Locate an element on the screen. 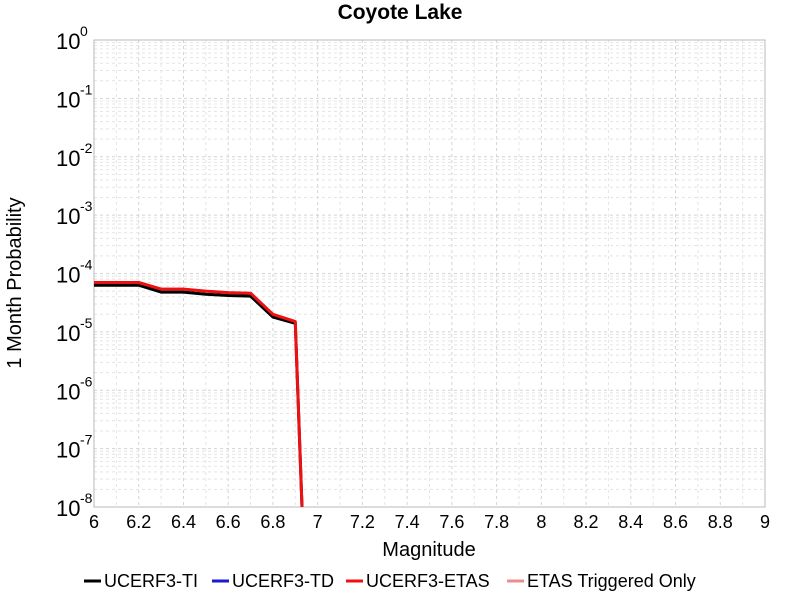 The image size is (800, 600). y-tick-label: 10 -3 is located at coordinates (74, 213).